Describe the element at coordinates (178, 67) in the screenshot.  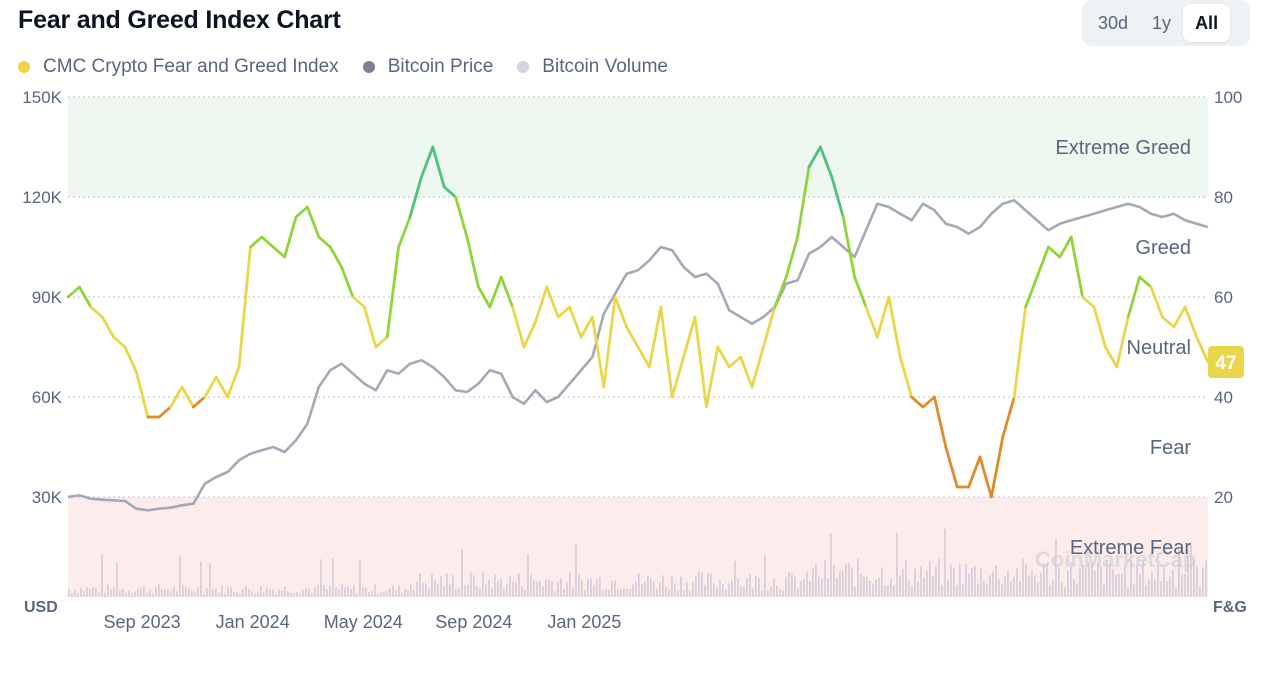
I see `legend-item-fear-greed: CMC Crypto Fear and Greed Index` at that location.